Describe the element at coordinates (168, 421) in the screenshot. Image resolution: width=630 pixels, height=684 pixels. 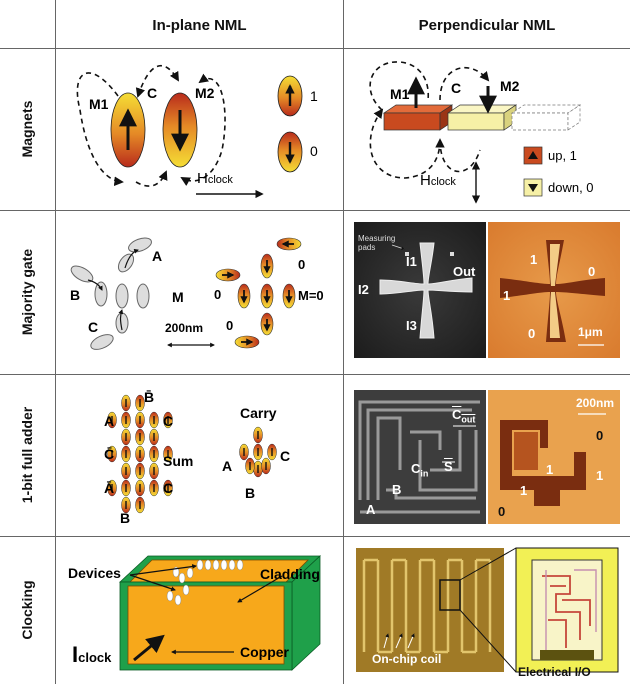
I see `adder-c1: C` at that location.